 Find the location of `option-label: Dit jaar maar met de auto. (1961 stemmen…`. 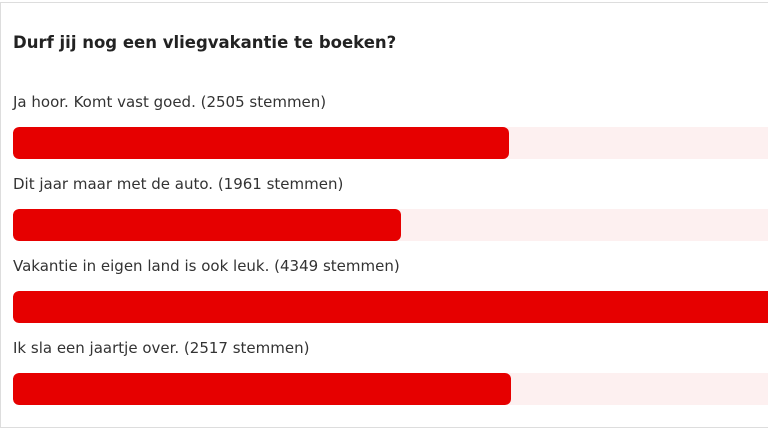

option-label: Dit jaar maar met de auto. (1961 stemmen… is located at coordinates (178, 184).